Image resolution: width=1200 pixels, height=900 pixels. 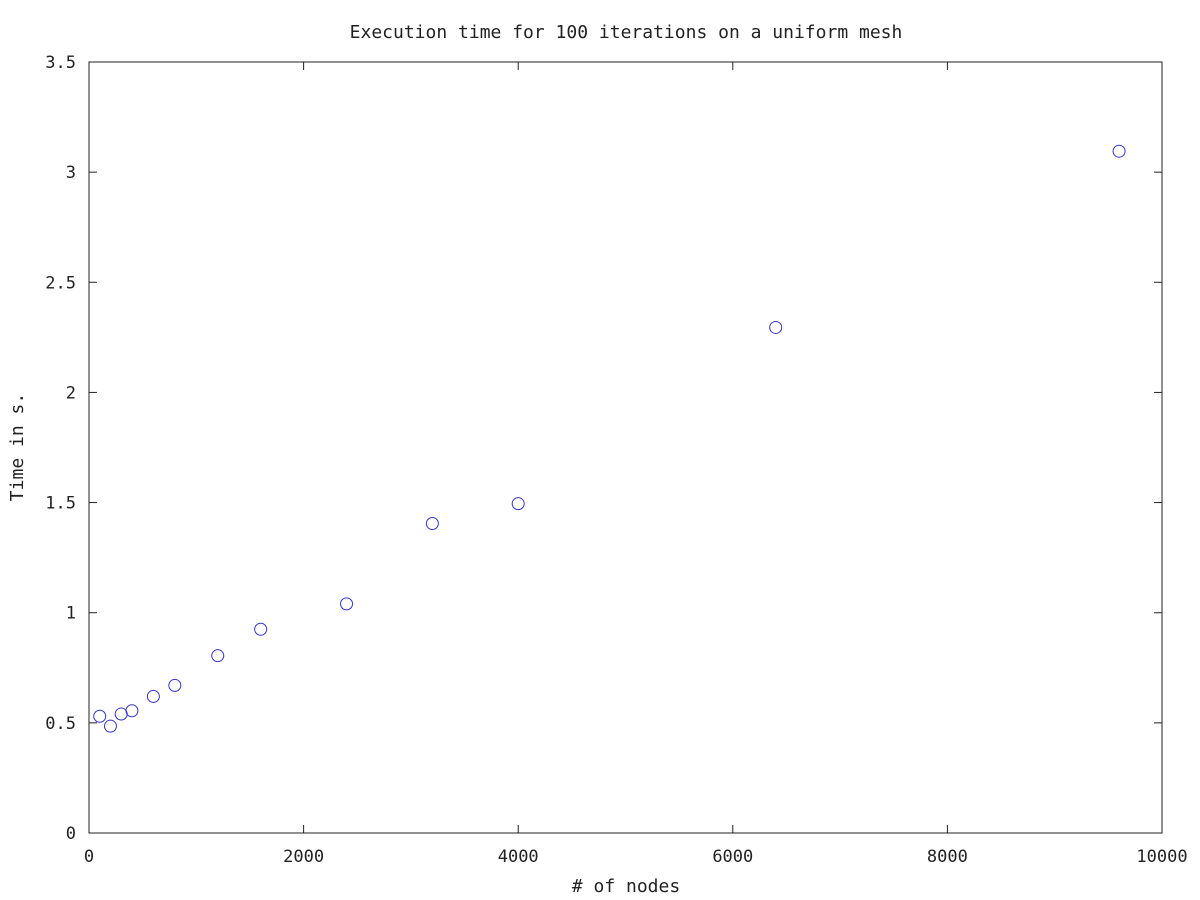 What do you see at coordinates (732, 857) in the screenshot?
I see `x-tick-label: 6000` at bounding box center [732, 857].